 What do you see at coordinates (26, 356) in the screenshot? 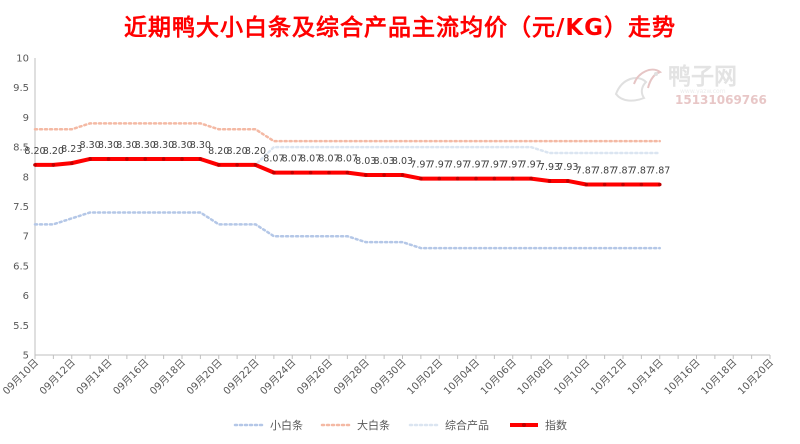
I see `y-tick-label: 5` at bounding box center [26, 356].